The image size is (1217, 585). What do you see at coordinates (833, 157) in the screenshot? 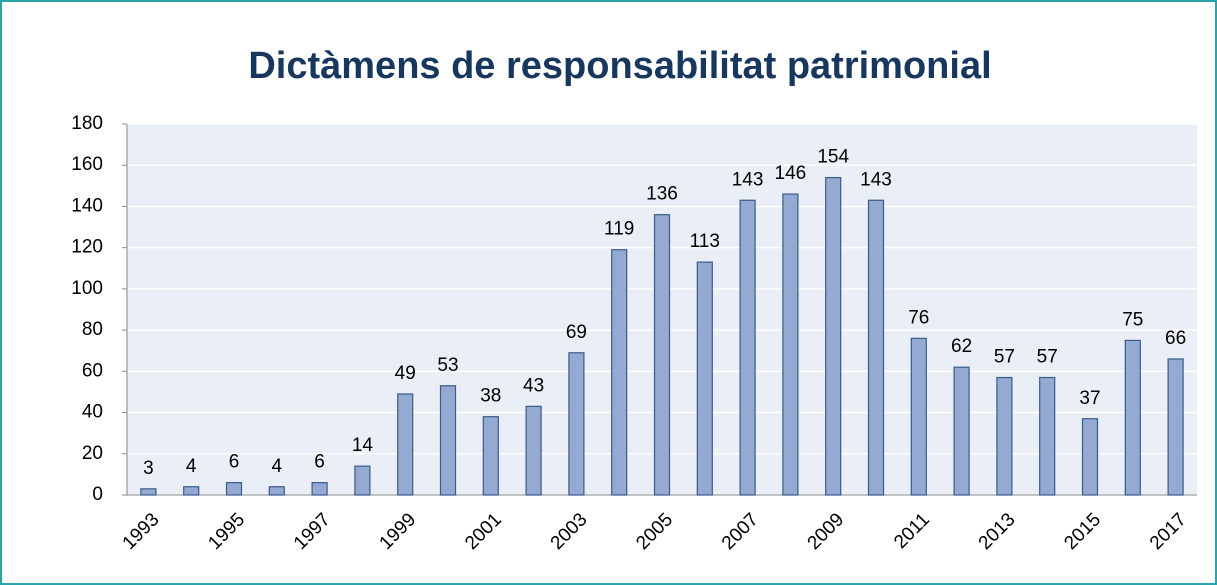
I see `data-label: 154` at bounding box center [833, 157].